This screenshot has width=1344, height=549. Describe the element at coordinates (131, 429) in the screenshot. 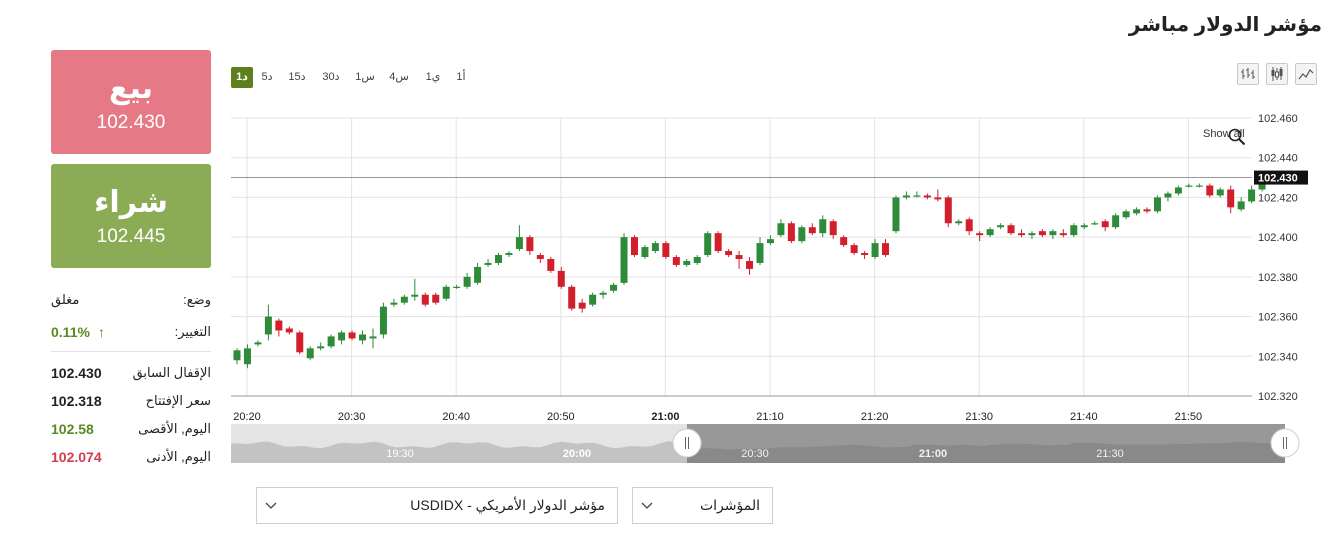

I see `high-row: اليوم, الأقصى 102.58` at that location.